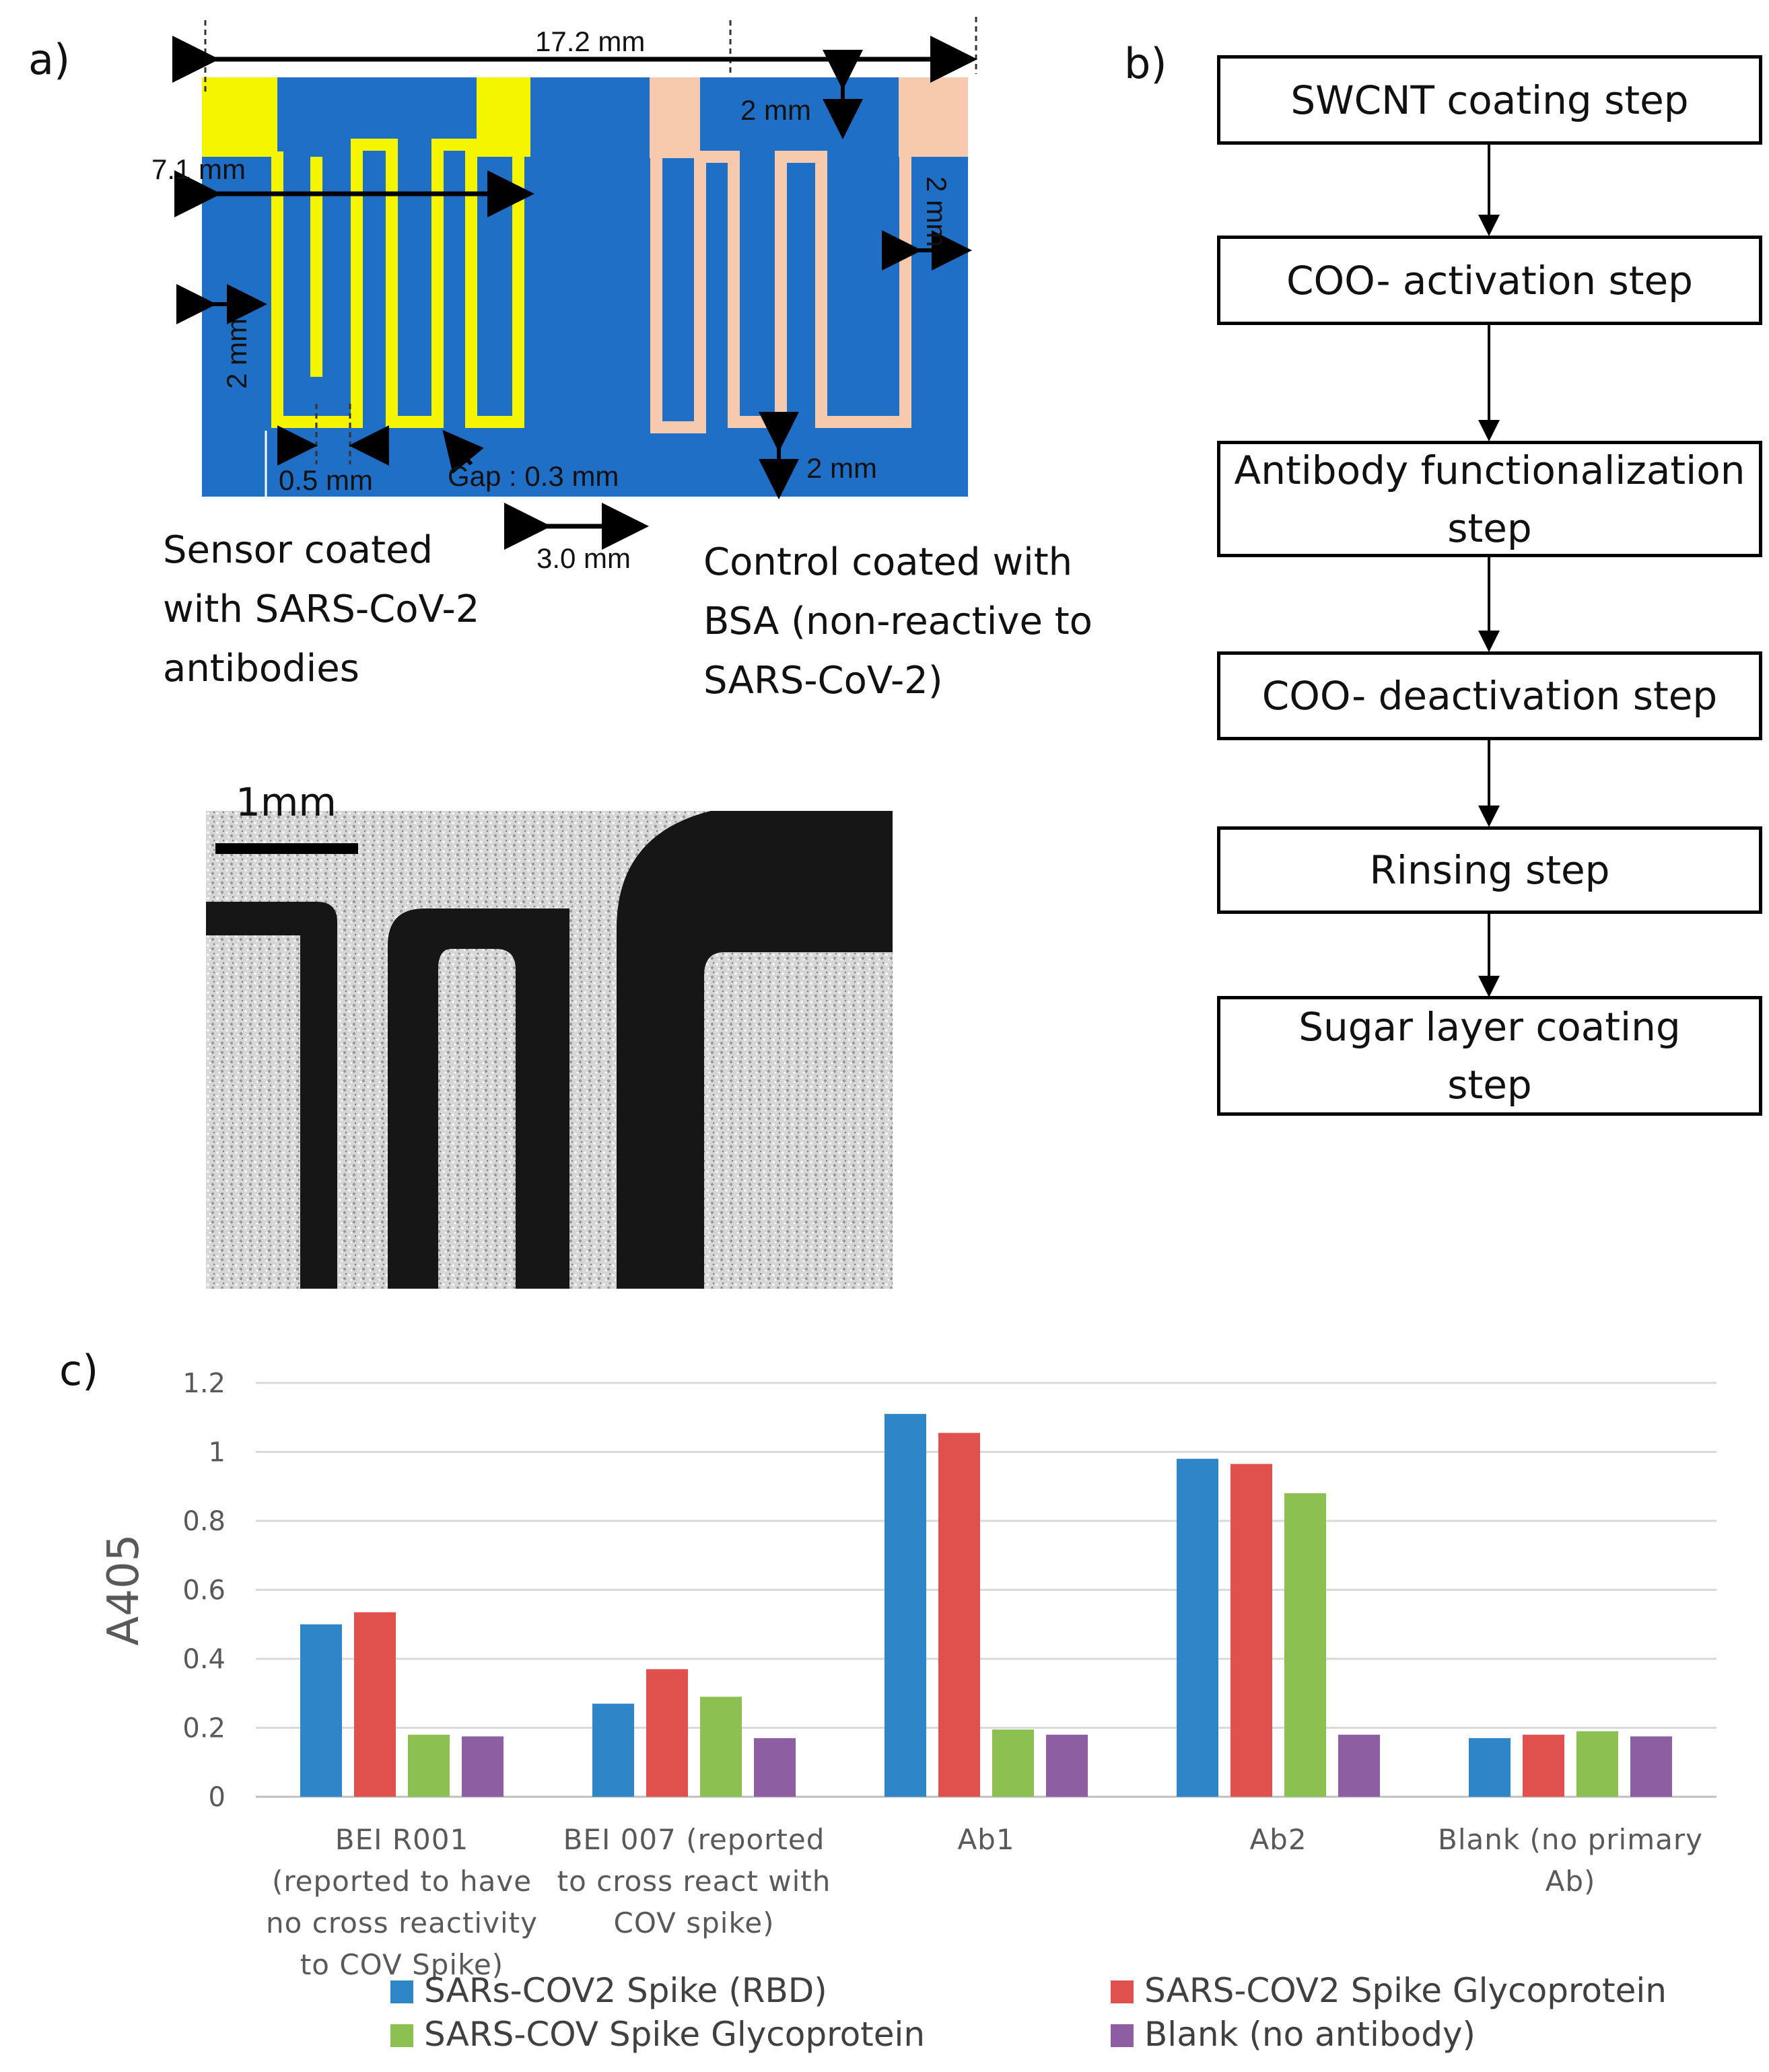 The image size is (1769, 2072). Describe the element at coordinates (694, 1839) in the screenshot. I see `x-tick-label: BEI 007 (reported` at that location.